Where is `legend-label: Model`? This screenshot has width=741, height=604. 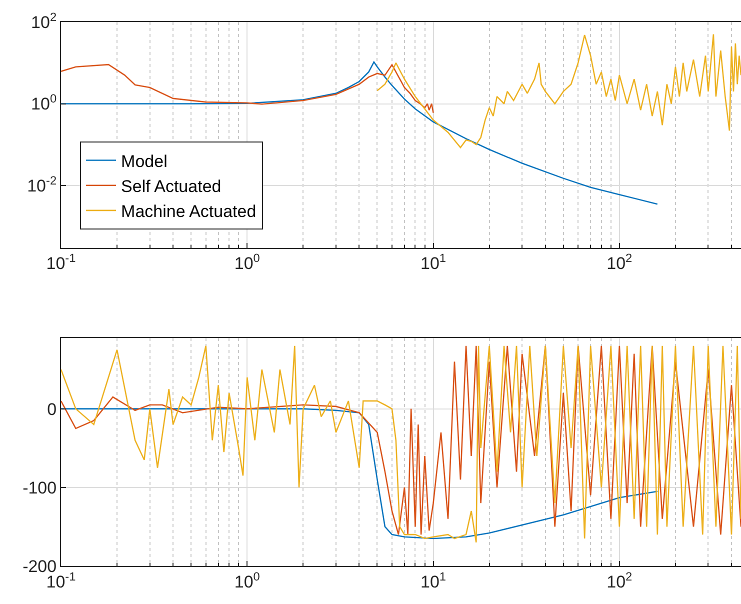 legend-label: Model is located at coordinates (144, 161).